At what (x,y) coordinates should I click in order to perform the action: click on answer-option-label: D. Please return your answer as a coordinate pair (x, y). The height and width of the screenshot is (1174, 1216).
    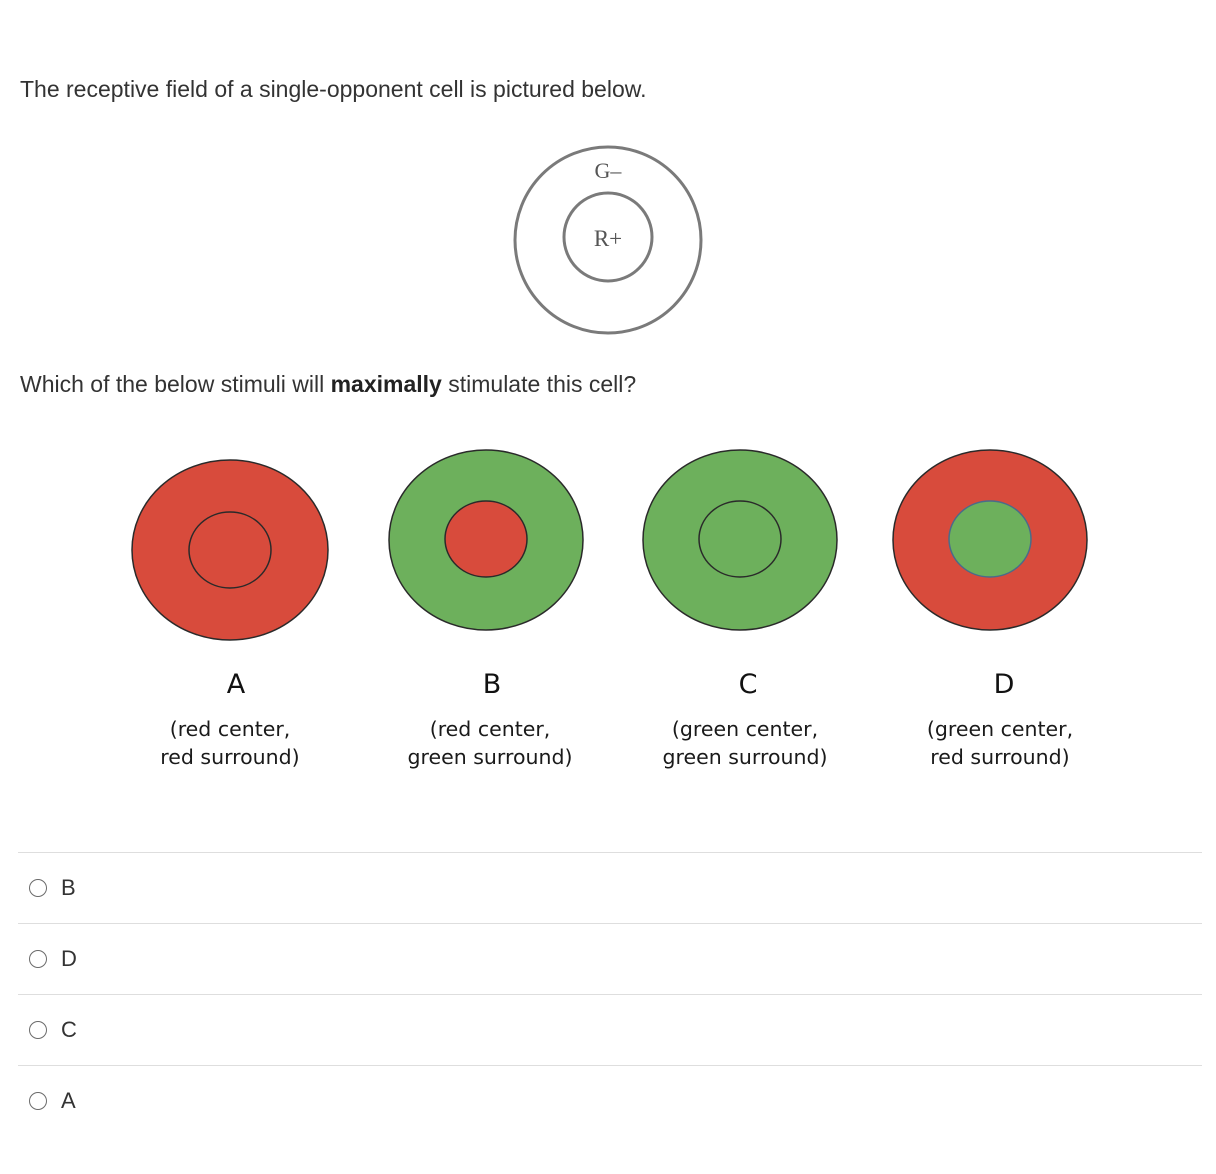
    Looking at the image, I should click on (69, 958).